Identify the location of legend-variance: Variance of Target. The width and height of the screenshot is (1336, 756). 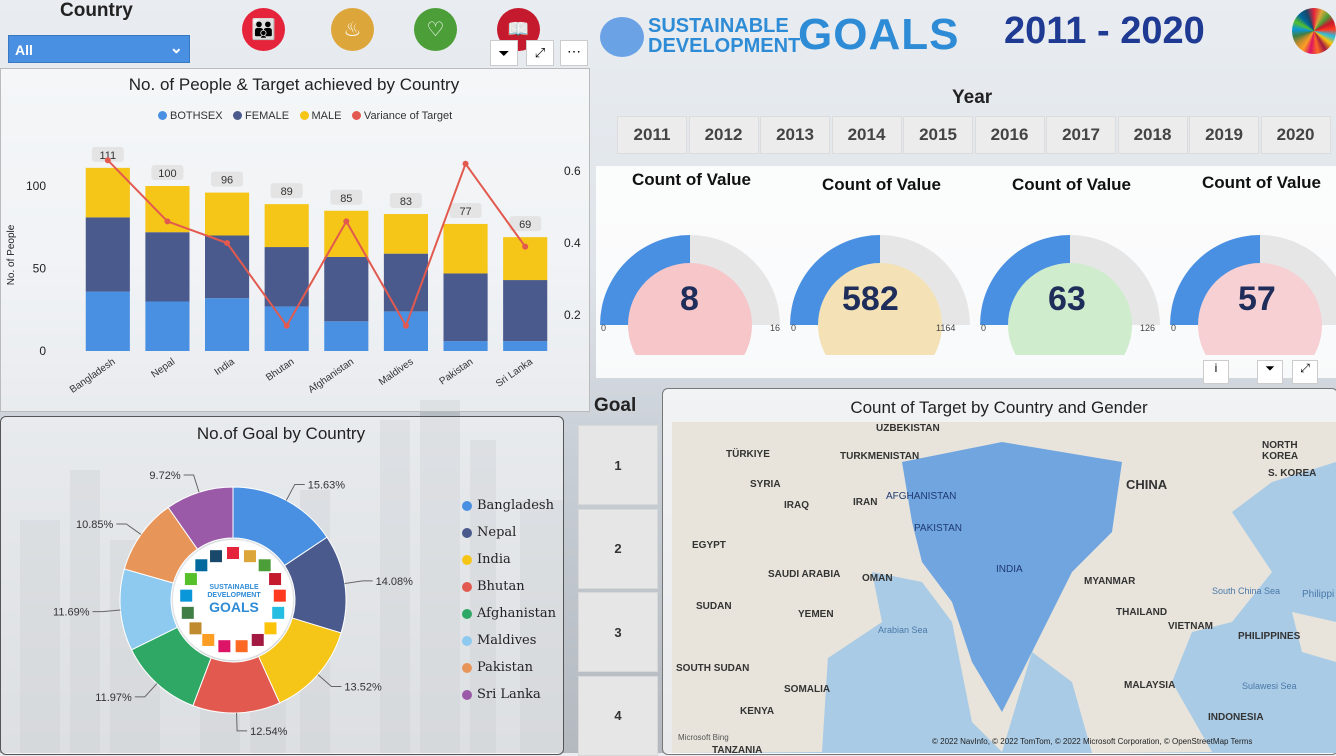
(401, 116).